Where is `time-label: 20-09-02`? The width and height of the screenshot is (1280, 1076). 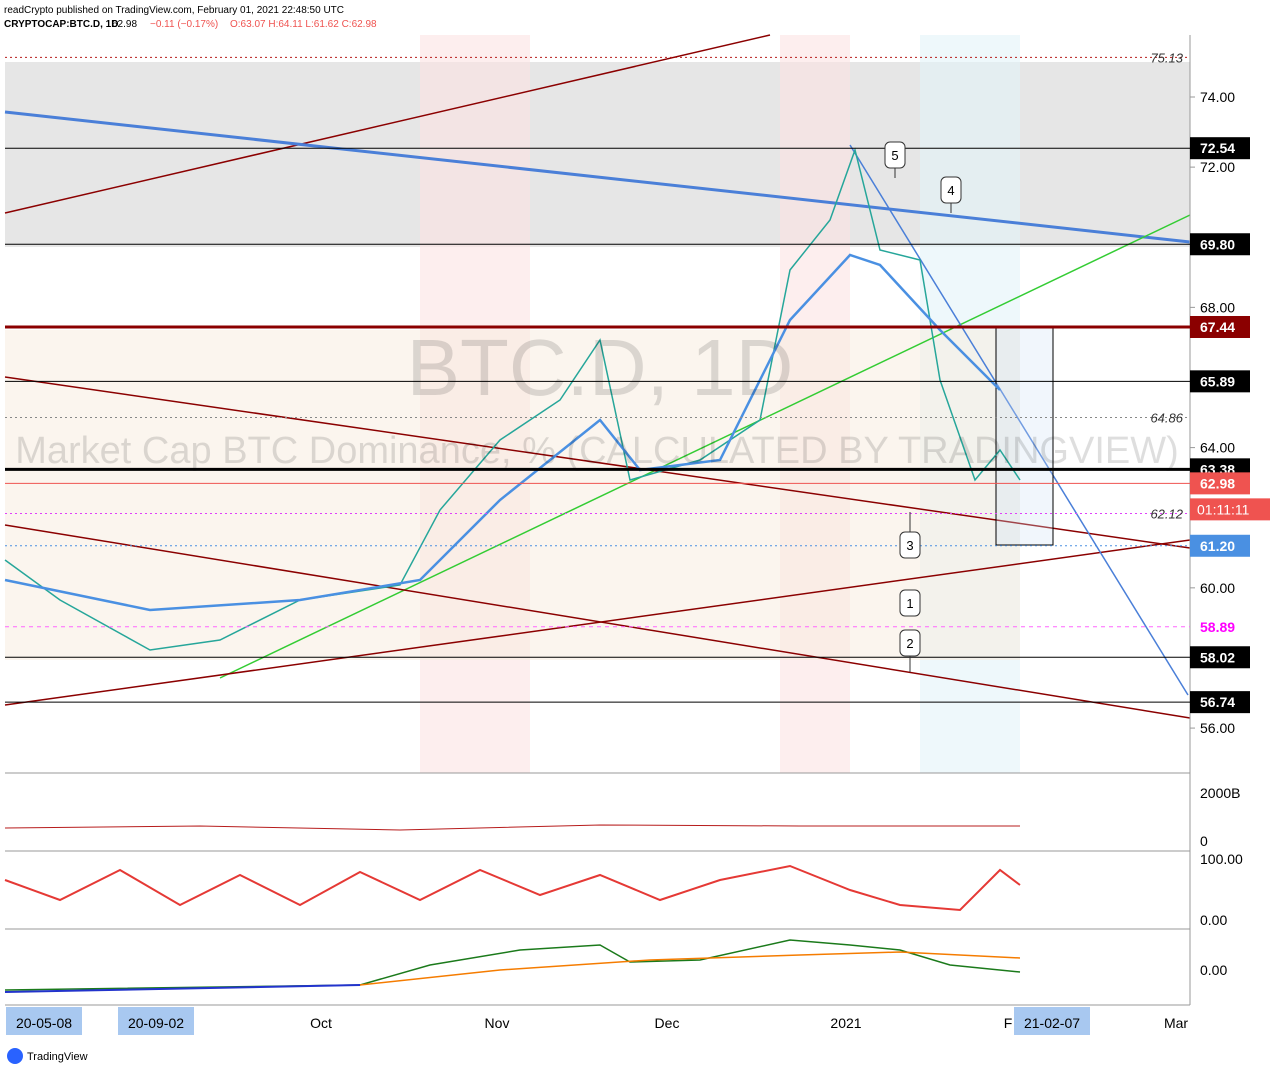
time-label: 20-09-02 is located at coordinates (156, 1023).